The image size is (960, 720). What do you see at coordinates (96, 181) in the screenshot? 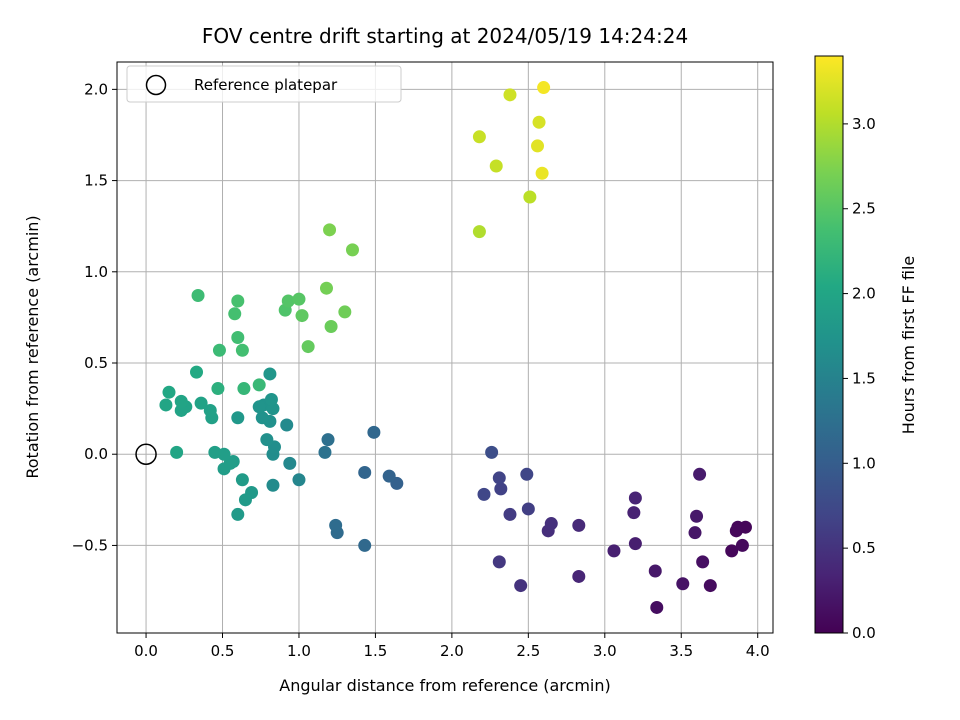
I see `y-tick-label: 1.5` at bounding box center [96, 181].